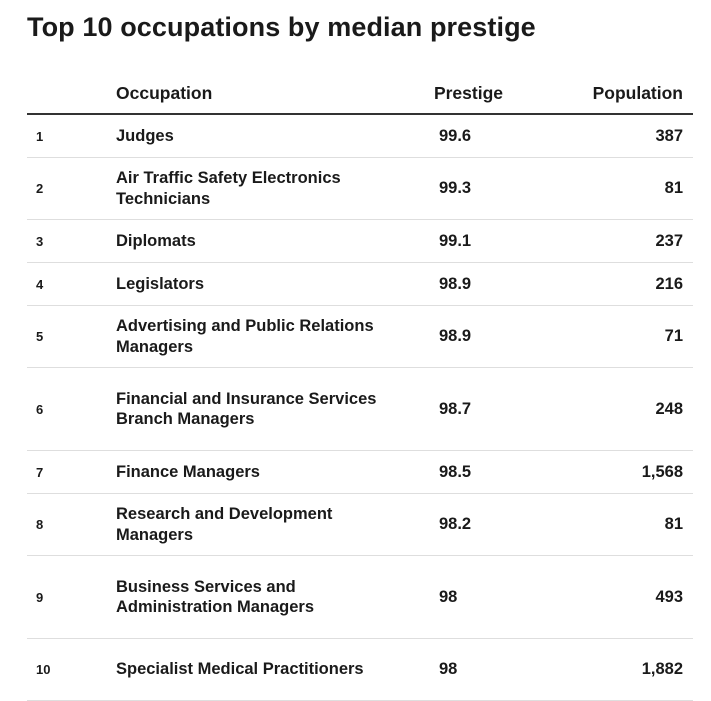 The height and width of the screenshot is (701, 711). I want to click on prestige-cell: 99.1, so click(450, 241).